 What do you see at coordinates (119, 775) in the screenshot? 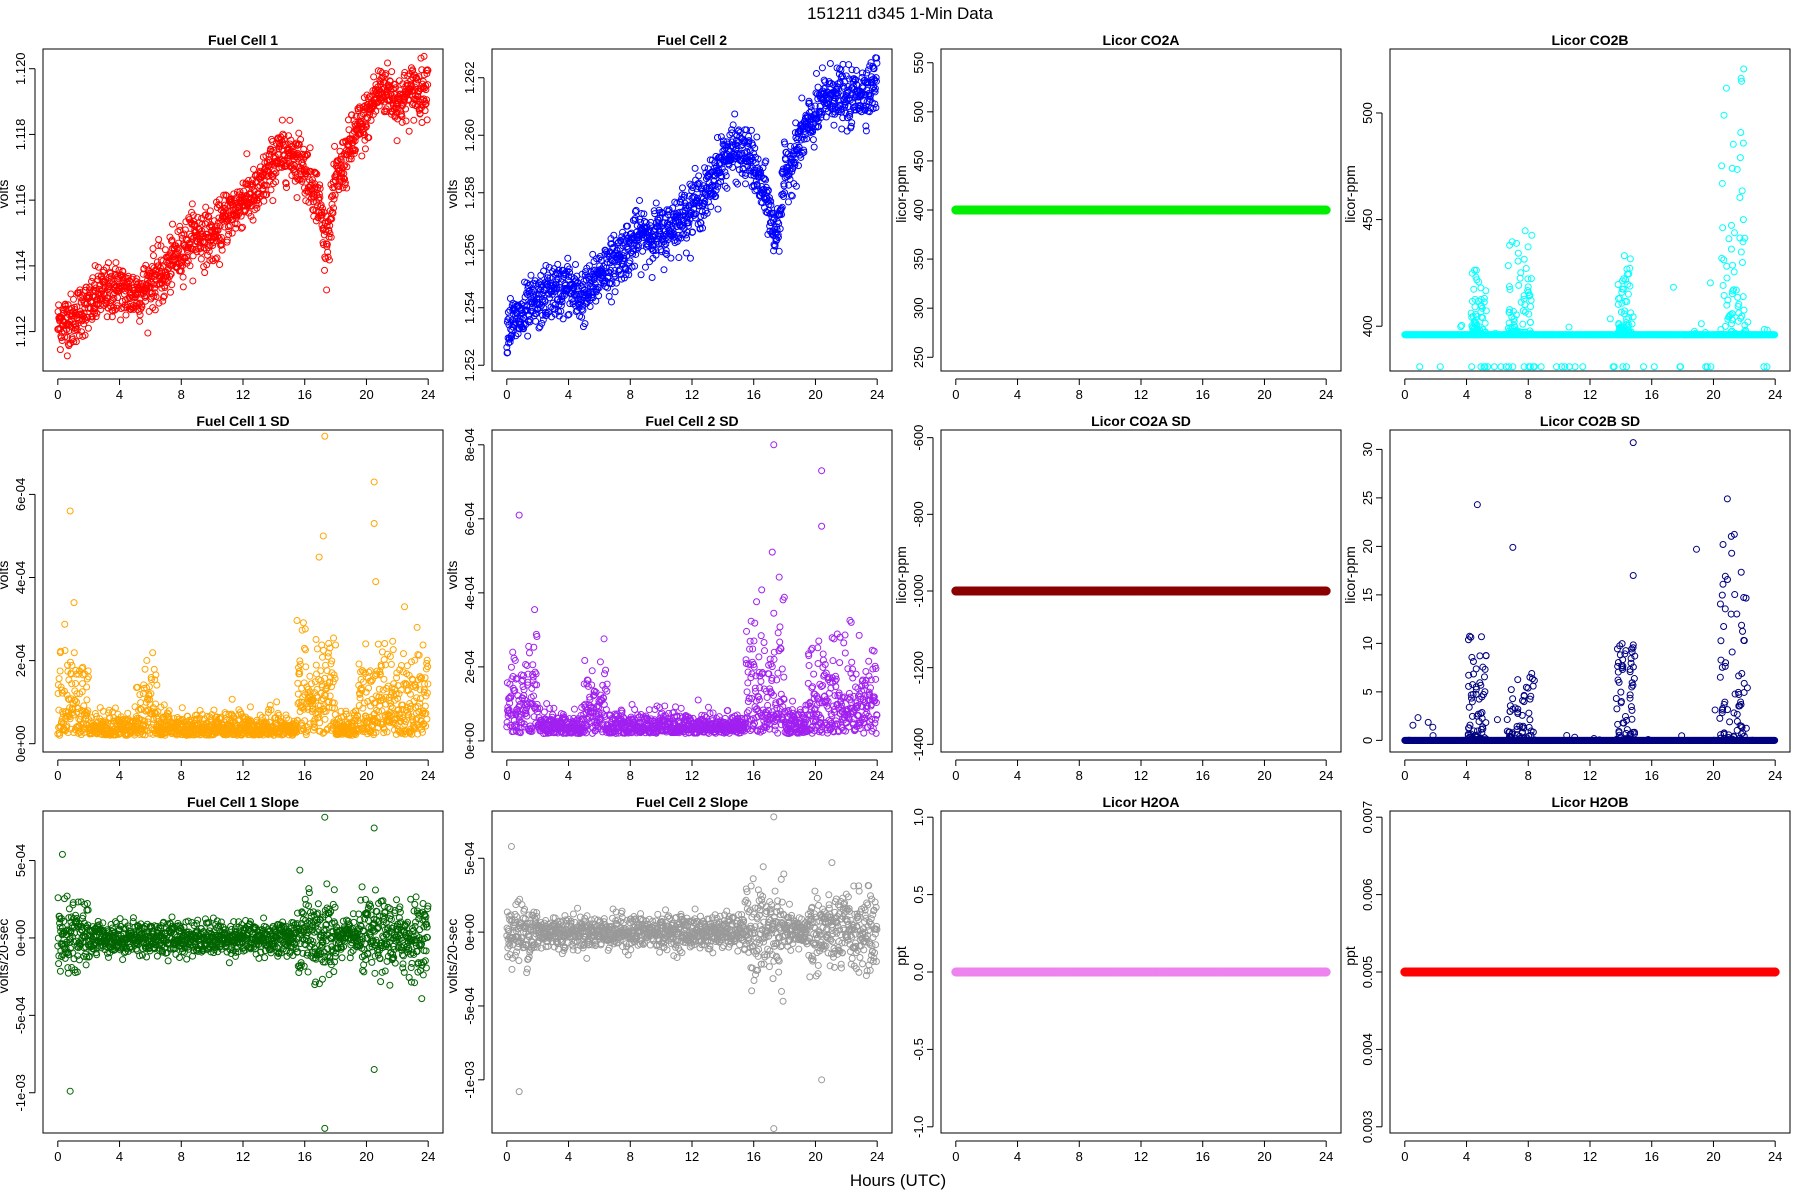
I see `x-tick-label: 4` at bounding box center [119, 775].